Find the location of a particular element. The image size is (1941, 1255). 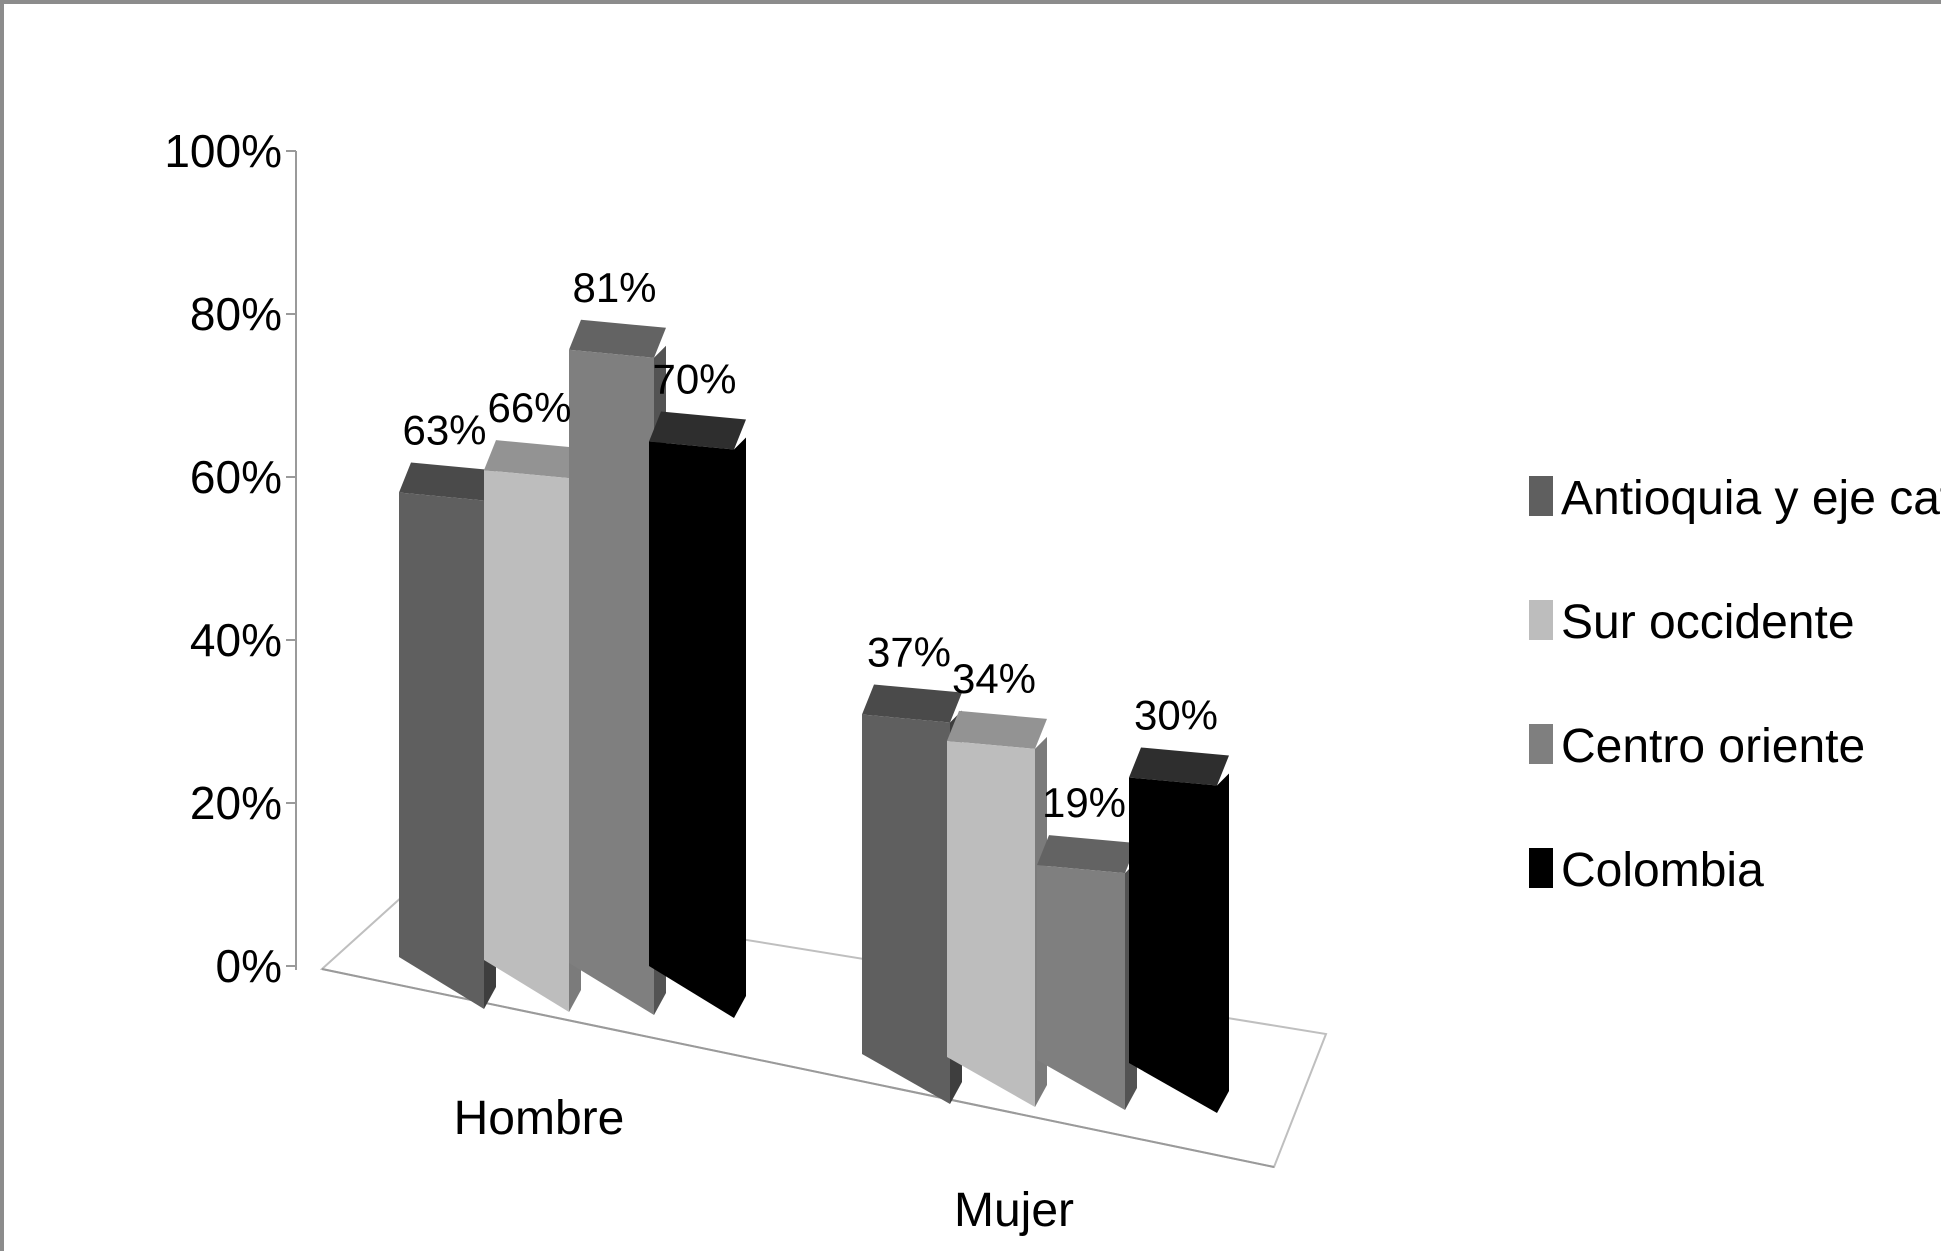

y-tick-label: 20% is located at coordinates (236, 803).